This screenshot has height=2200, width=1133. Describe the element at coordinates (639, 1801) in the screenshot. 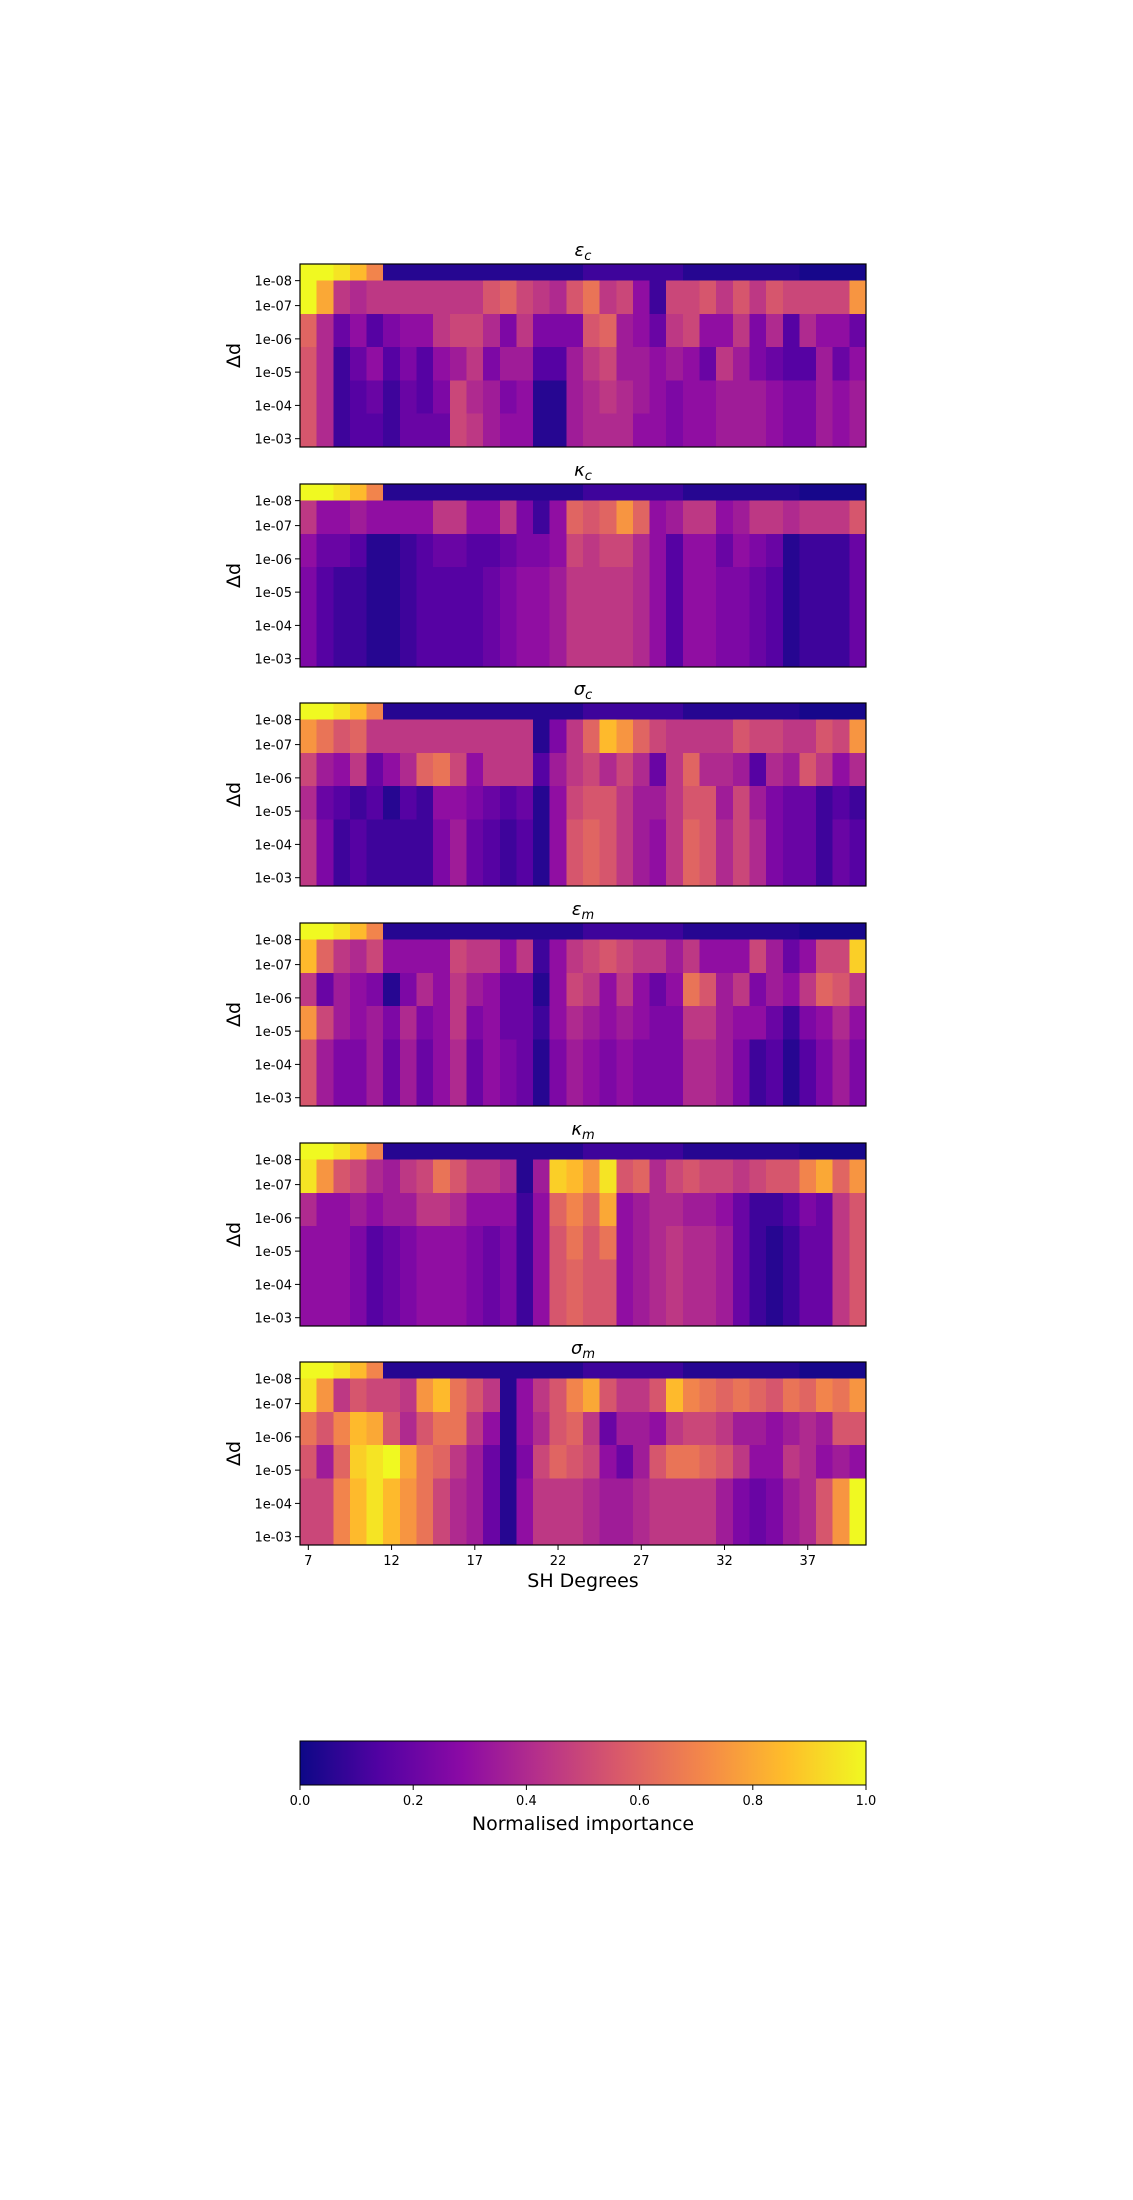

I see `colorbar-tick-label: 0.6` at that location.